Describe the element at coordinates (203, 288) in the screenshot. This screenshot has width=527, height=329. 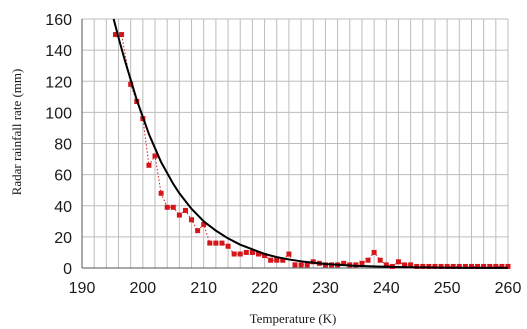
I see `x-tick-label: 210` at that location.